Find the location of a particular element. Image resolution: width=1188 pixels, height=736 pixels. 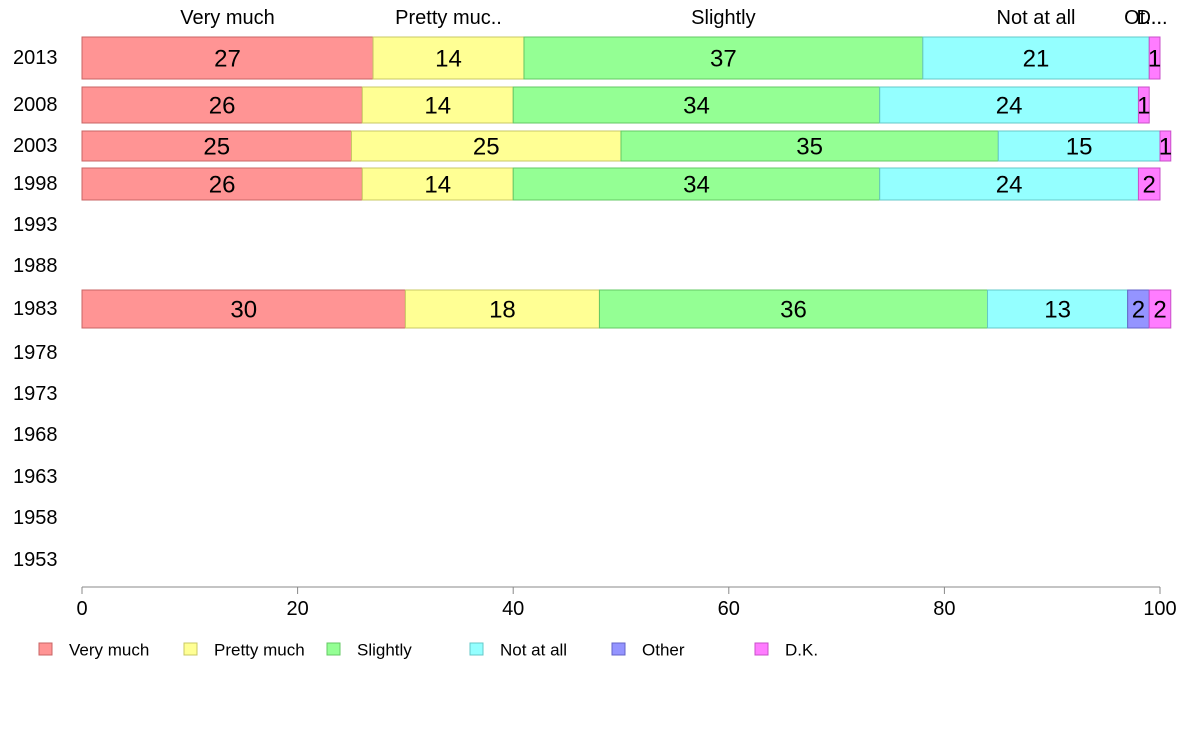

legend-swatch-not-at-all is located at coordinates (476, 649).